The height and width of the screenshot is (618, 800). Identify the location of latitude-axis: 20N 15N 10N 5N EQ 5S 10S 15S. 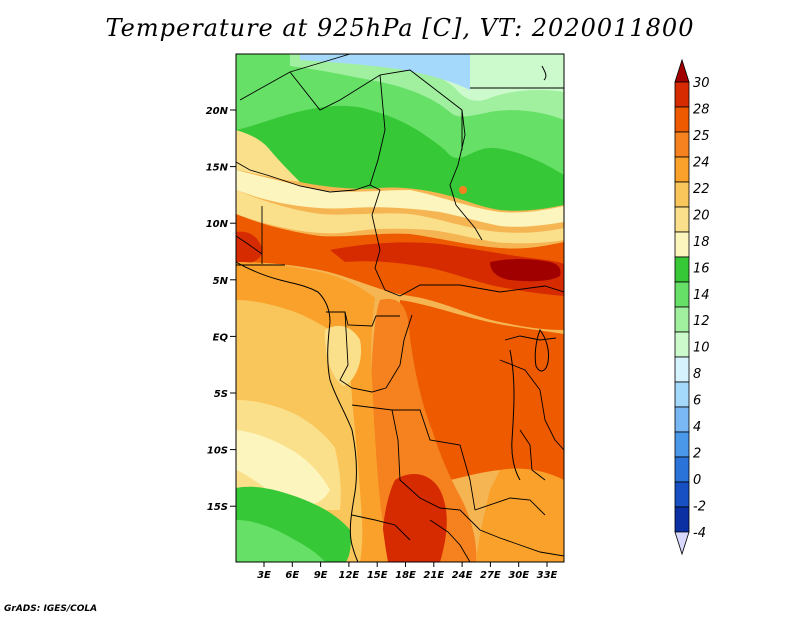
(221, 309).